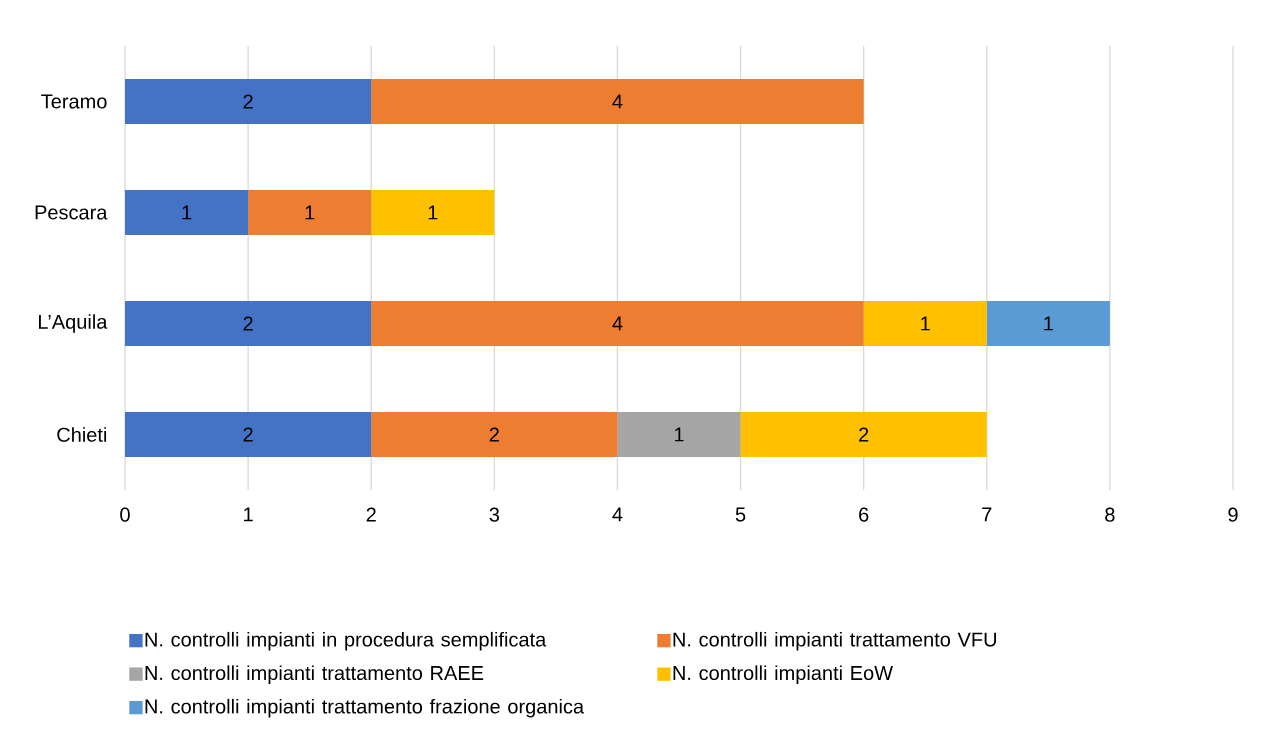 The width and height of the screenshot is (1274, 749). Describe the element at coordinates (494, 514) in the screenshot. I see `x-tick-label: 3` at that location.